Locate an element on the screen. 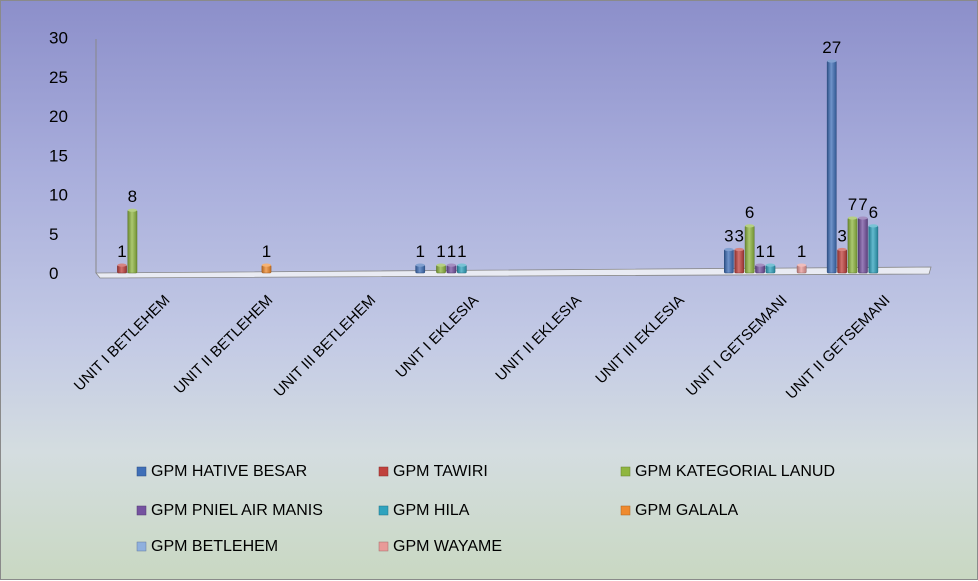 The height and width of the screenshot is (581, 978). legend-label: GPM HILA is located at coordinates (431, 510).